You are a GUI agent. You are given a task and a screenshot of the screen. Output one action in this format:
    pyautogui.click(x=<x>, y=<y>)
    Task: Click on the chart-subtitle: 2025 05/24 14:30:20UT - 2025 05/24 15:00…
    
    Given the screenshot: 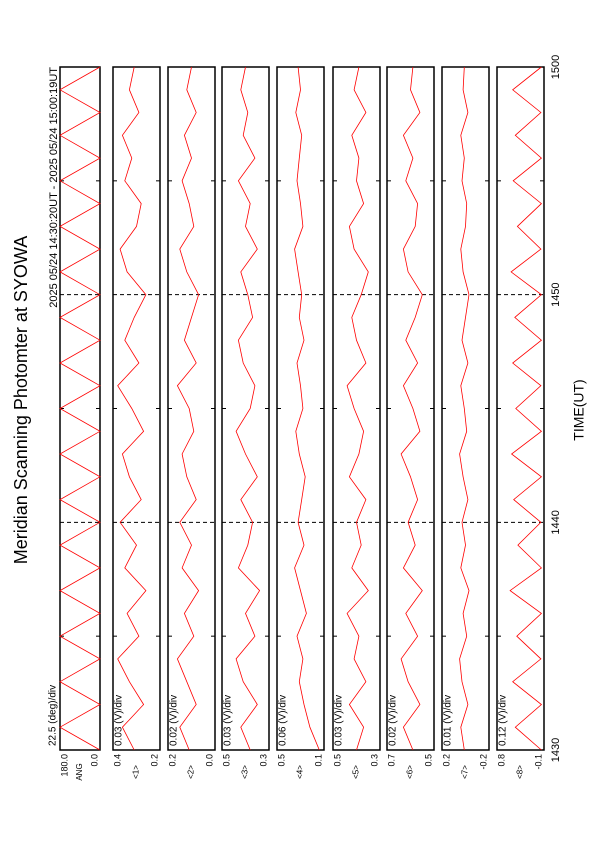 What is the action you would take?
    pyautogui.click(x=54, y=187)
    